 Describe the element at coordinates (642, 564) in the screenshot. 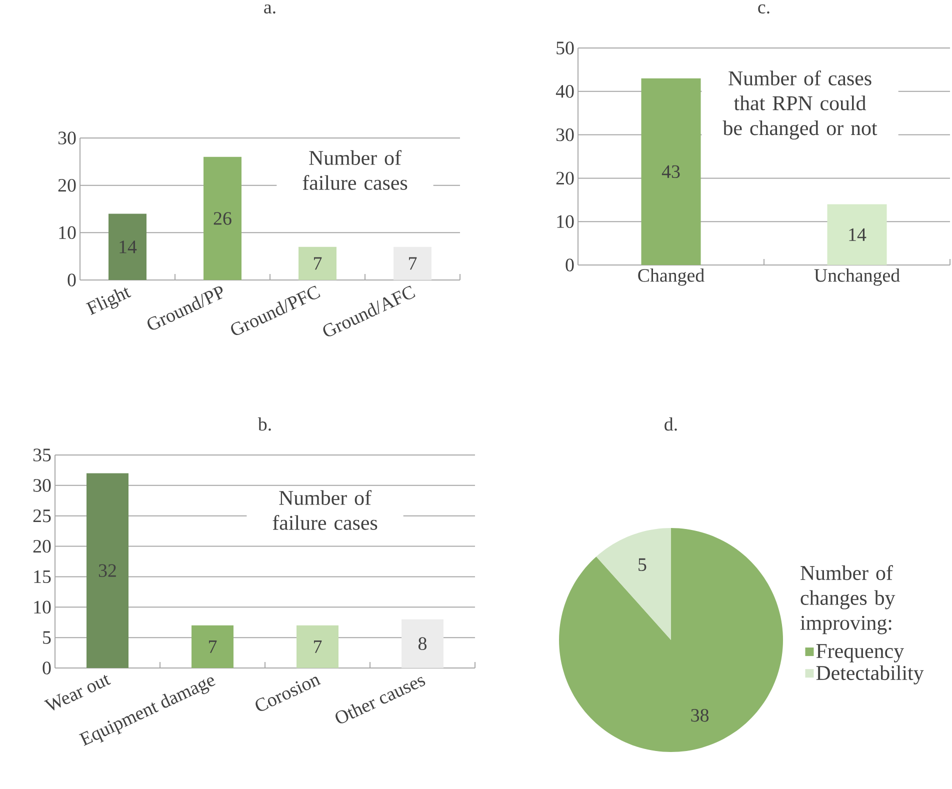

I see `data-label: 5` at that location.